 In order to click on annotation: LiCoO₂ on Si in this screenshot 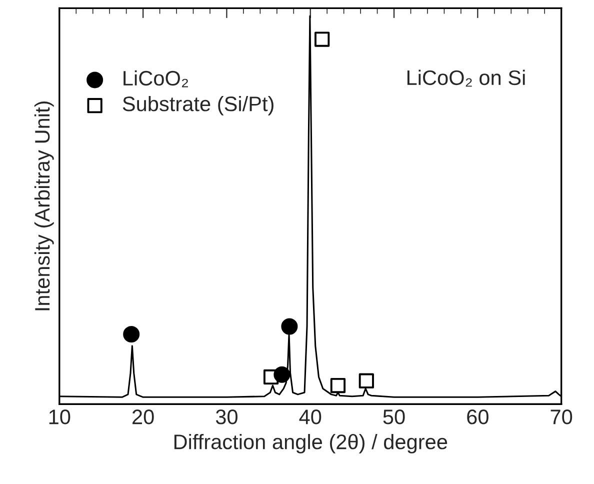, I will do `click(466, 78)`.